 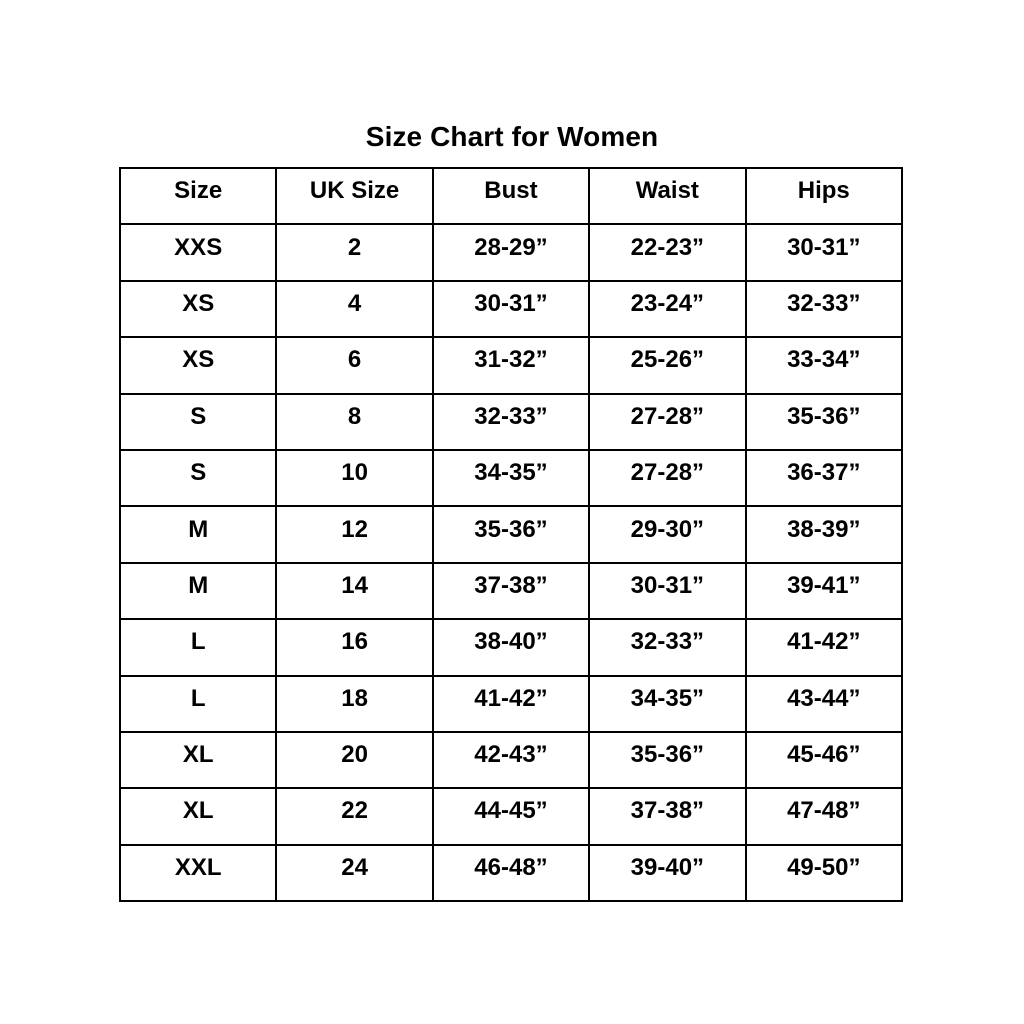 I want to click on cell-waist: 39-40”, so click(x=667, y=873).